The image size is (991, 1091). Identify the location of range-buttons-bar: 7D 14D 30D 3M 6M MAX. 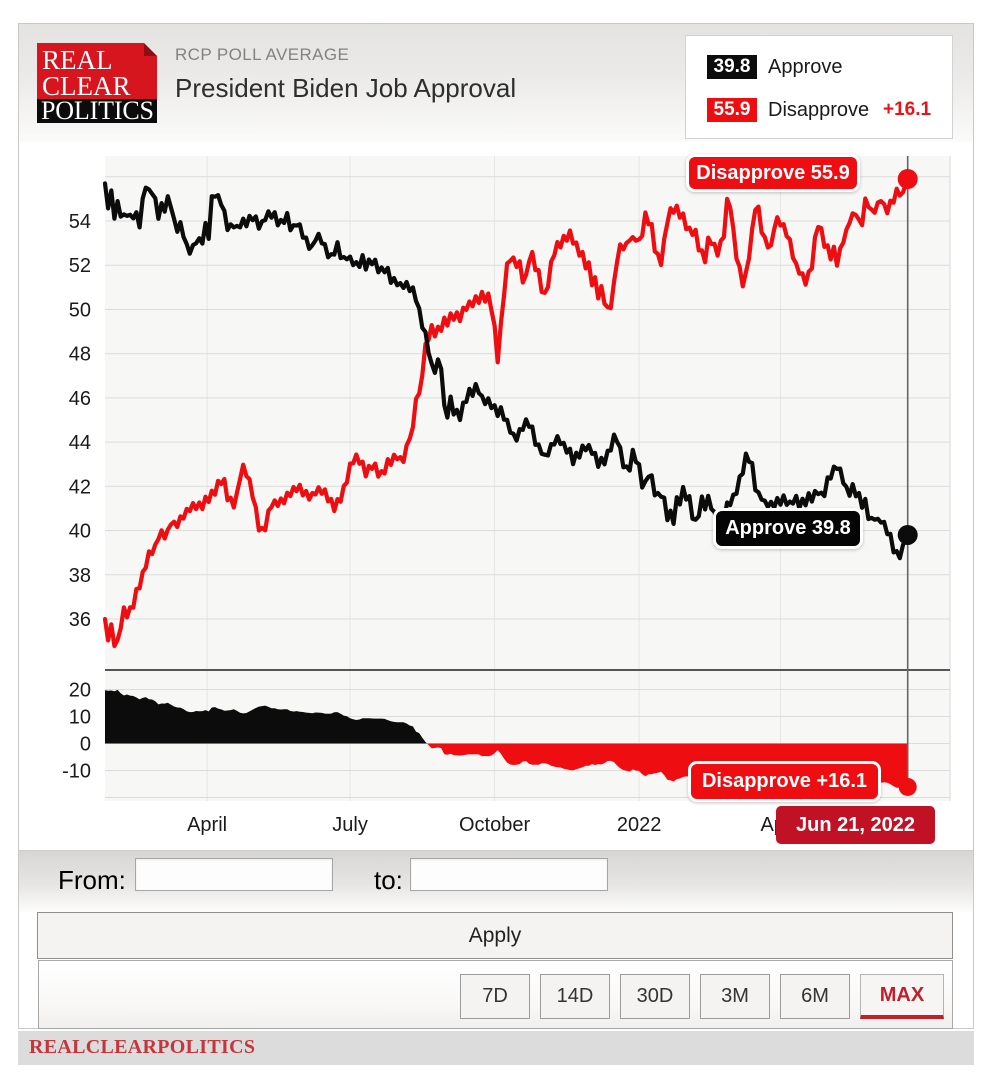
(495, 994).